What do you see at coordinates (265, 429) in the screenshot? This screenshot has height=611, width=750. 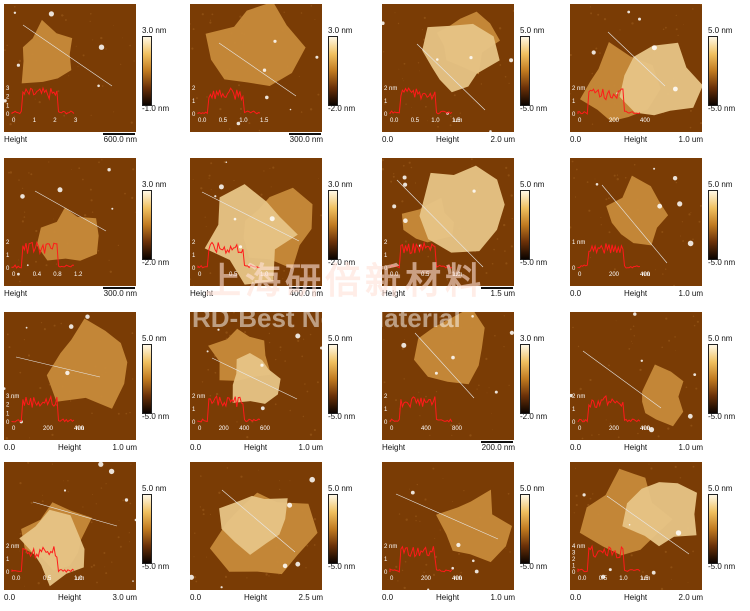 I see `profile-x-tick: 600` at bounding box center [265, 429].